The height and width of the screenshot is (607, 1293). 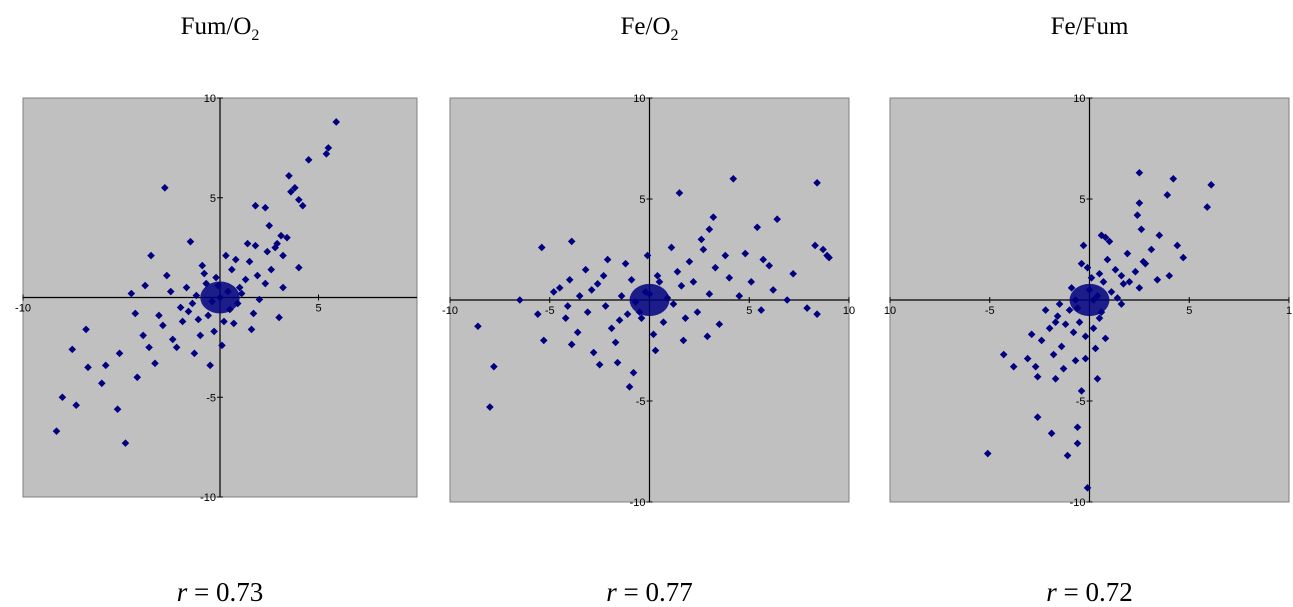 What do you see at coordinates (1089, 27) in the screenshot?
I see `panel-title: Fe/Fum` at bounding box center [1089, 27].